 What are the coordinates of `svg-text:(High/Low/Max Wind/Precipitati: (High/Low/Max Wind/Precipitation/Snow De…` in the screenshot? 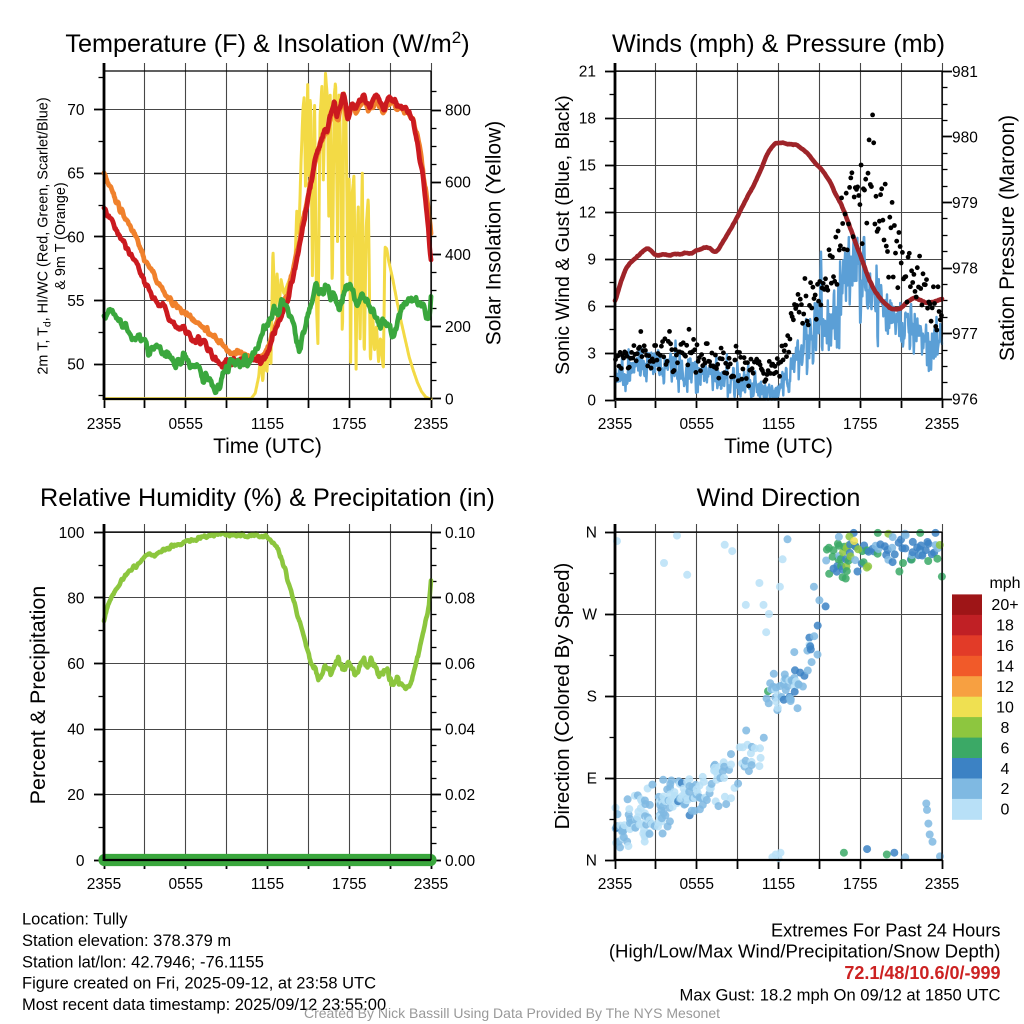 It's located at (805, 951).